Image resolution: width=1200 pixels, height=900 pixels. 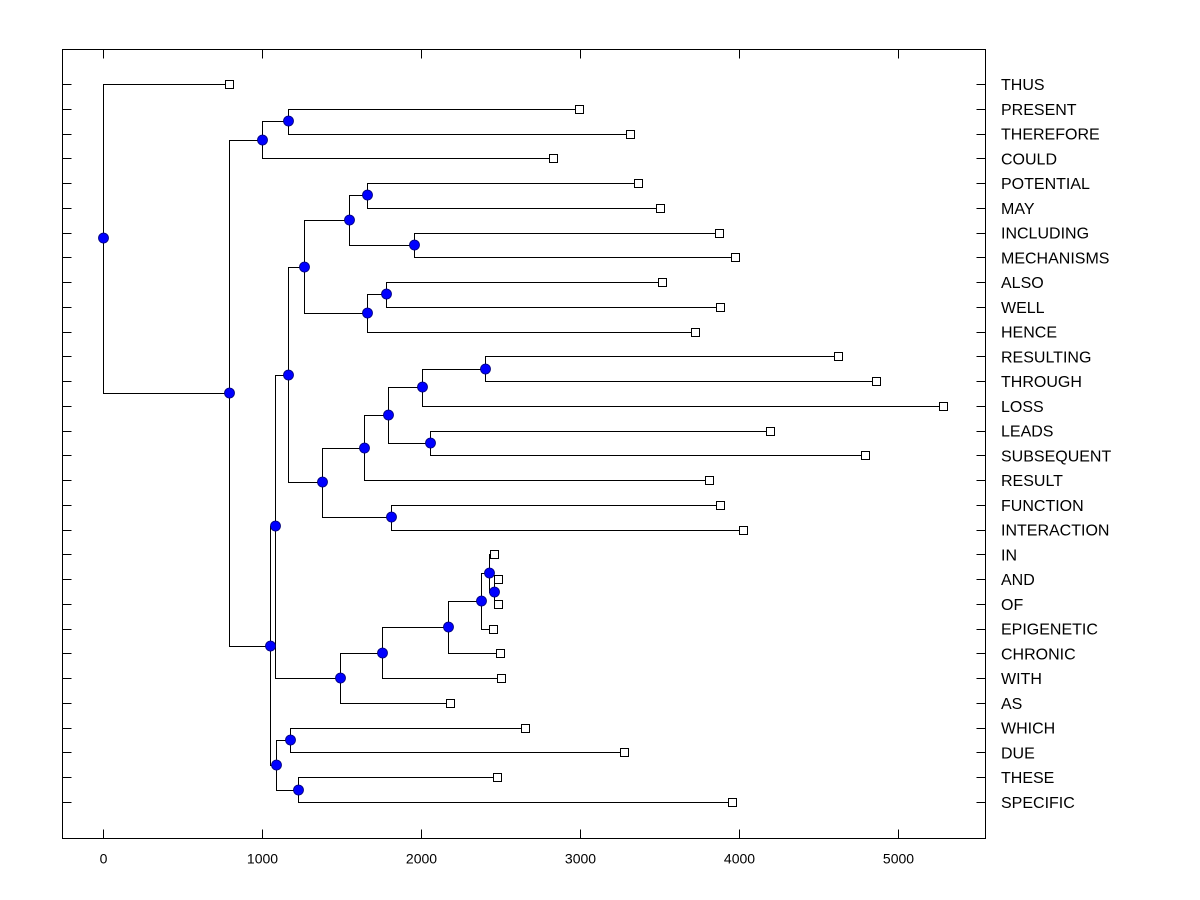 What do you see at coordinates (524, 288) in the screenshot?
I see `branch-n-also` at bounding box center [524, 288].